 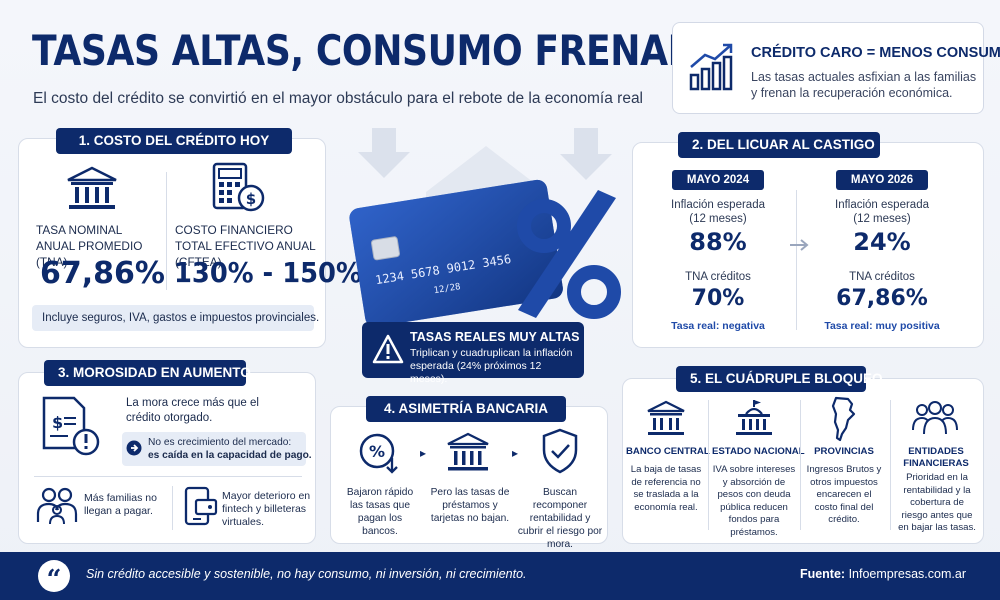 I want to click on arrow-circle-icon, so click(x=134, y=448).